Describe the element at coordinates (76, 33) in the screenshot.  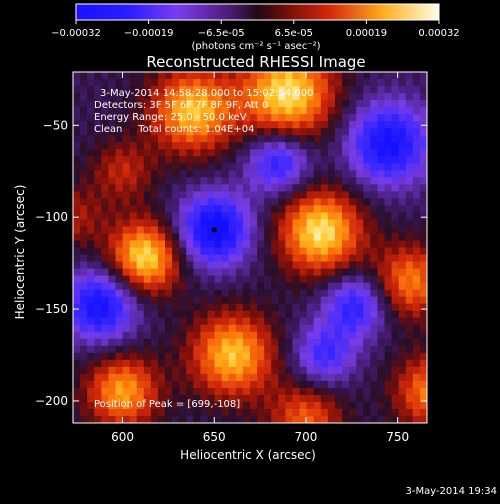
I see `colorbar-tick-label: −0.00032` at that location.